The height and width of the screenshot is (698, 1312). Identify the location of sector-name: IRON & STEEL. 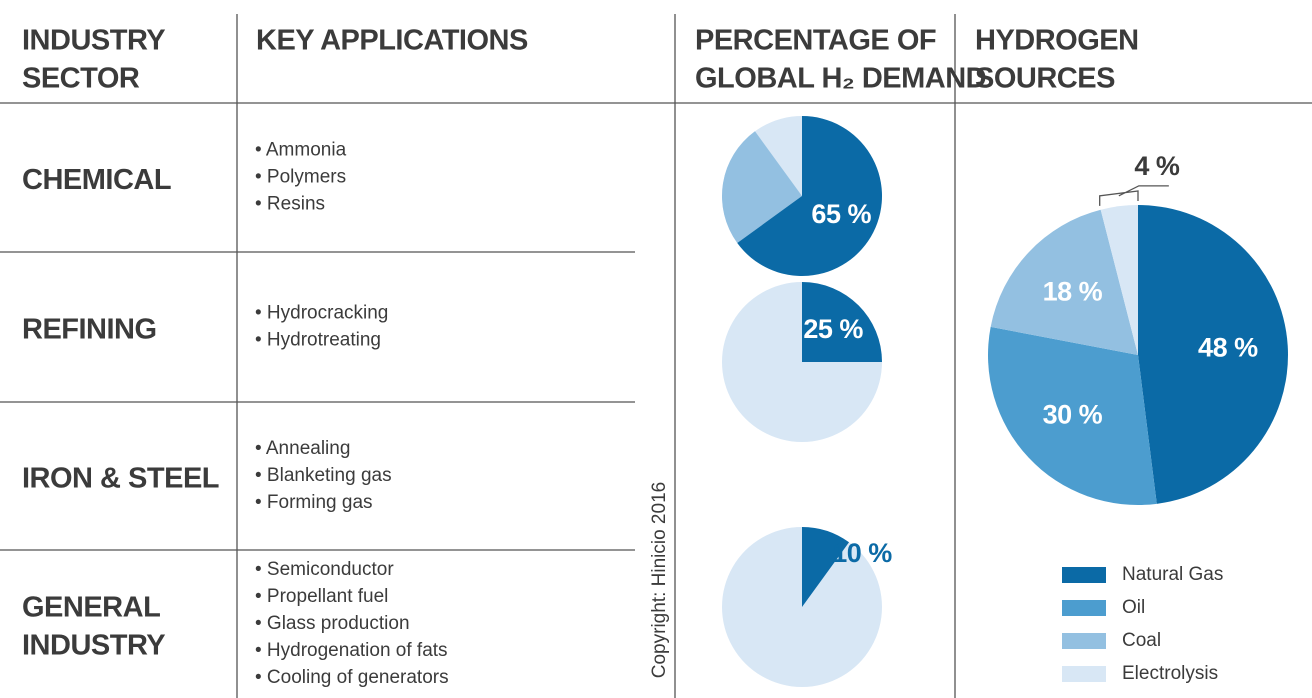
(120, 479).